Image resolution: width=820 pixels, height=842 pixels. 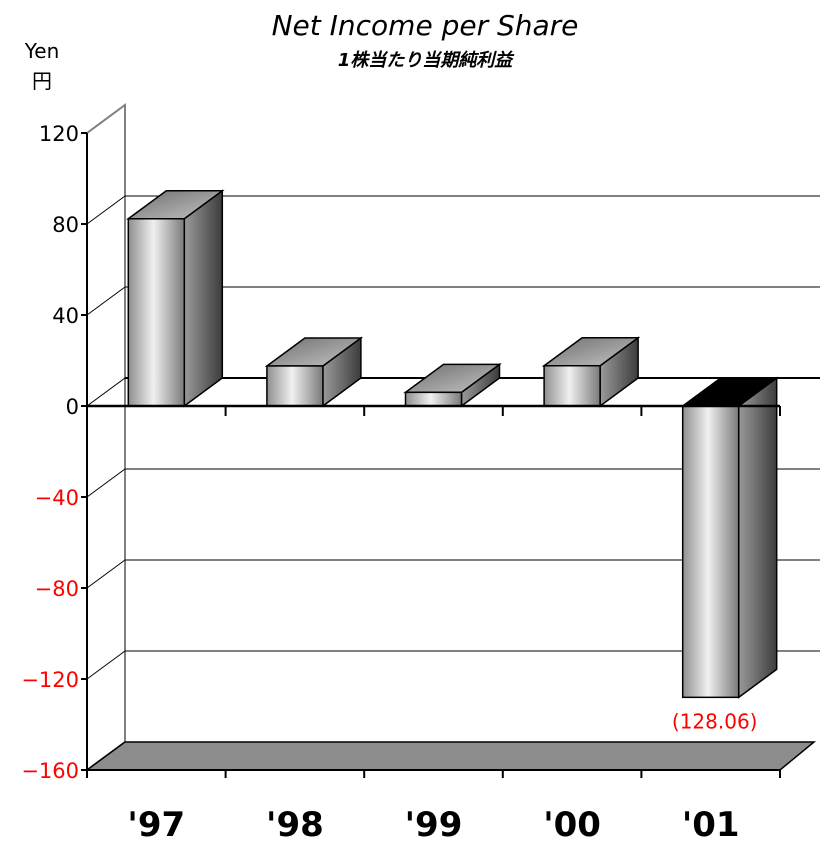 What do you see at coordinates (59, 134) in the screenshot?
I see `y-tick-label: 120` at bounding box center [59, 134].